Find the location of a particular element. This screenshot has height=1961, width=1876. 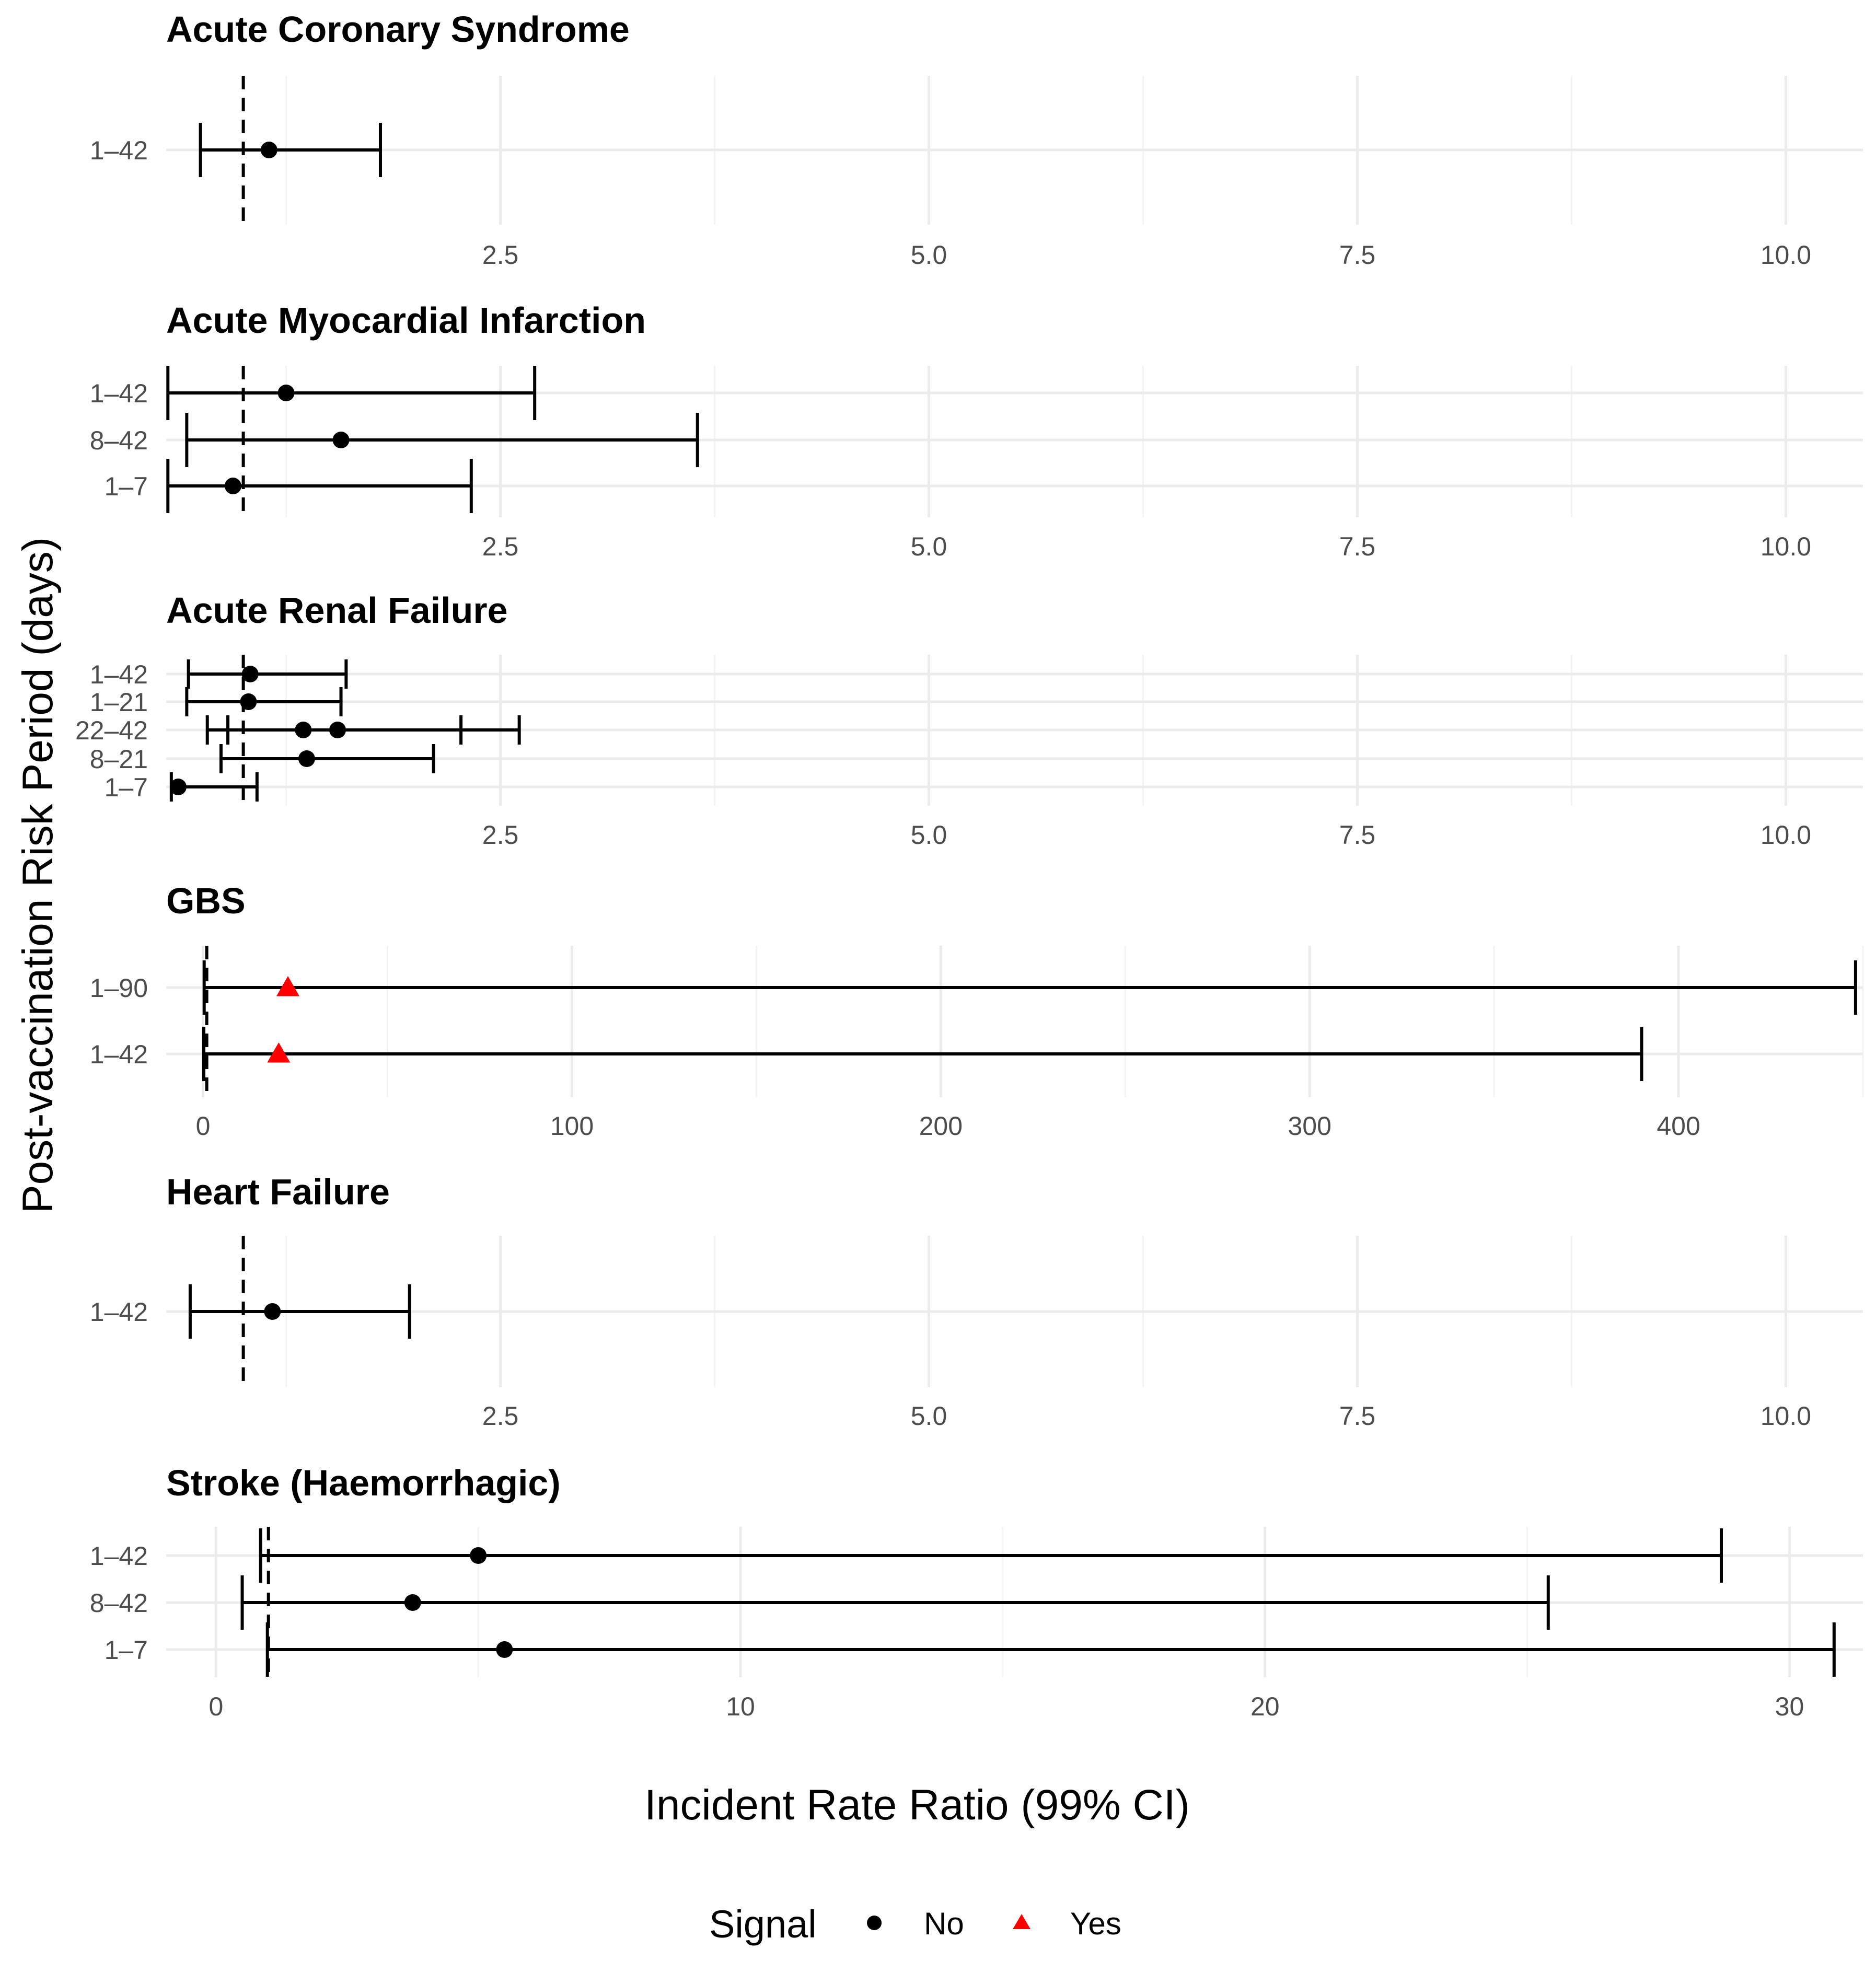

legend-no-marker is located at coordinates (874, 1923).